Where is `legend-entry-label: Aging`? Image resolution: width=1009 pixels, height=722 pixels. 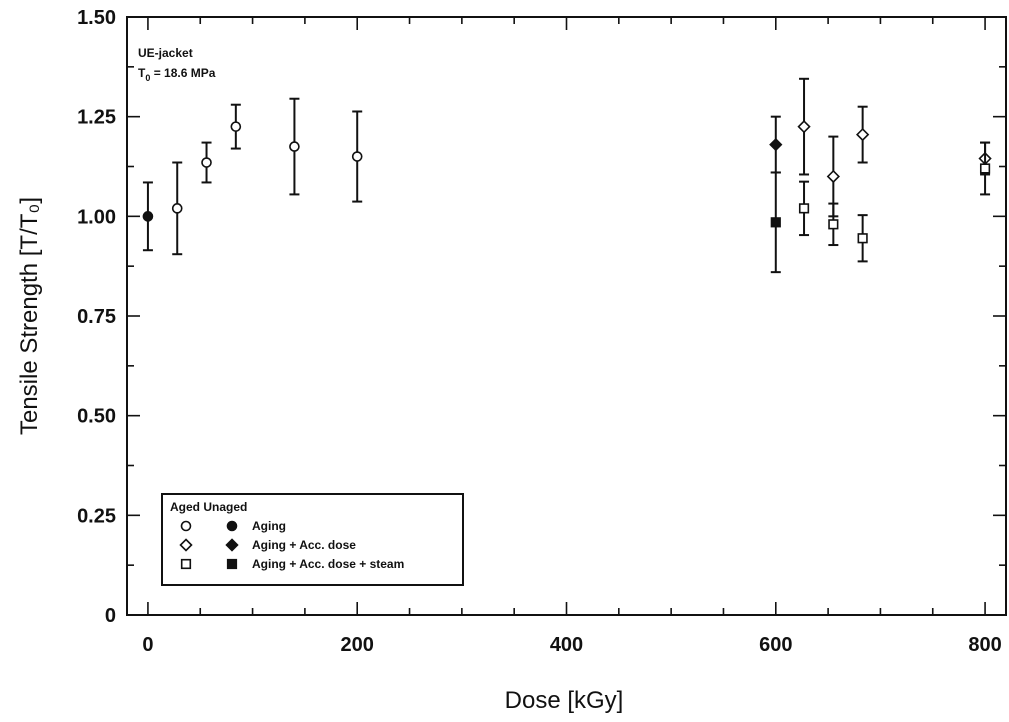
legend-entry-label: Aging is located at coordinates (269, 526).